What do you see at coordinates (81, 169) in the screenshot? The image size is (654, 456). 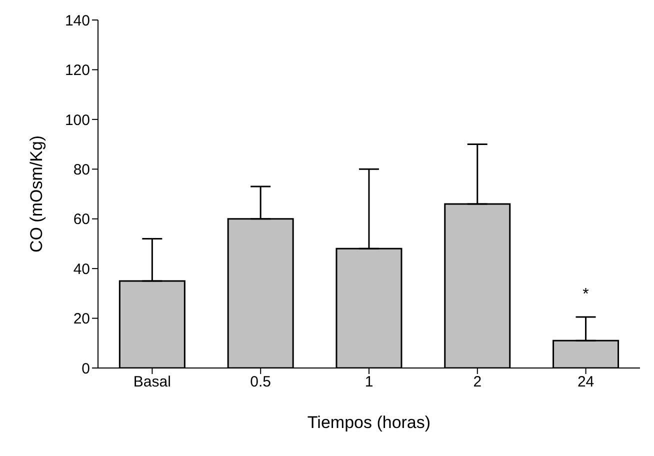 I see `y-tick-label: 80` at bounding box center [81, 169].